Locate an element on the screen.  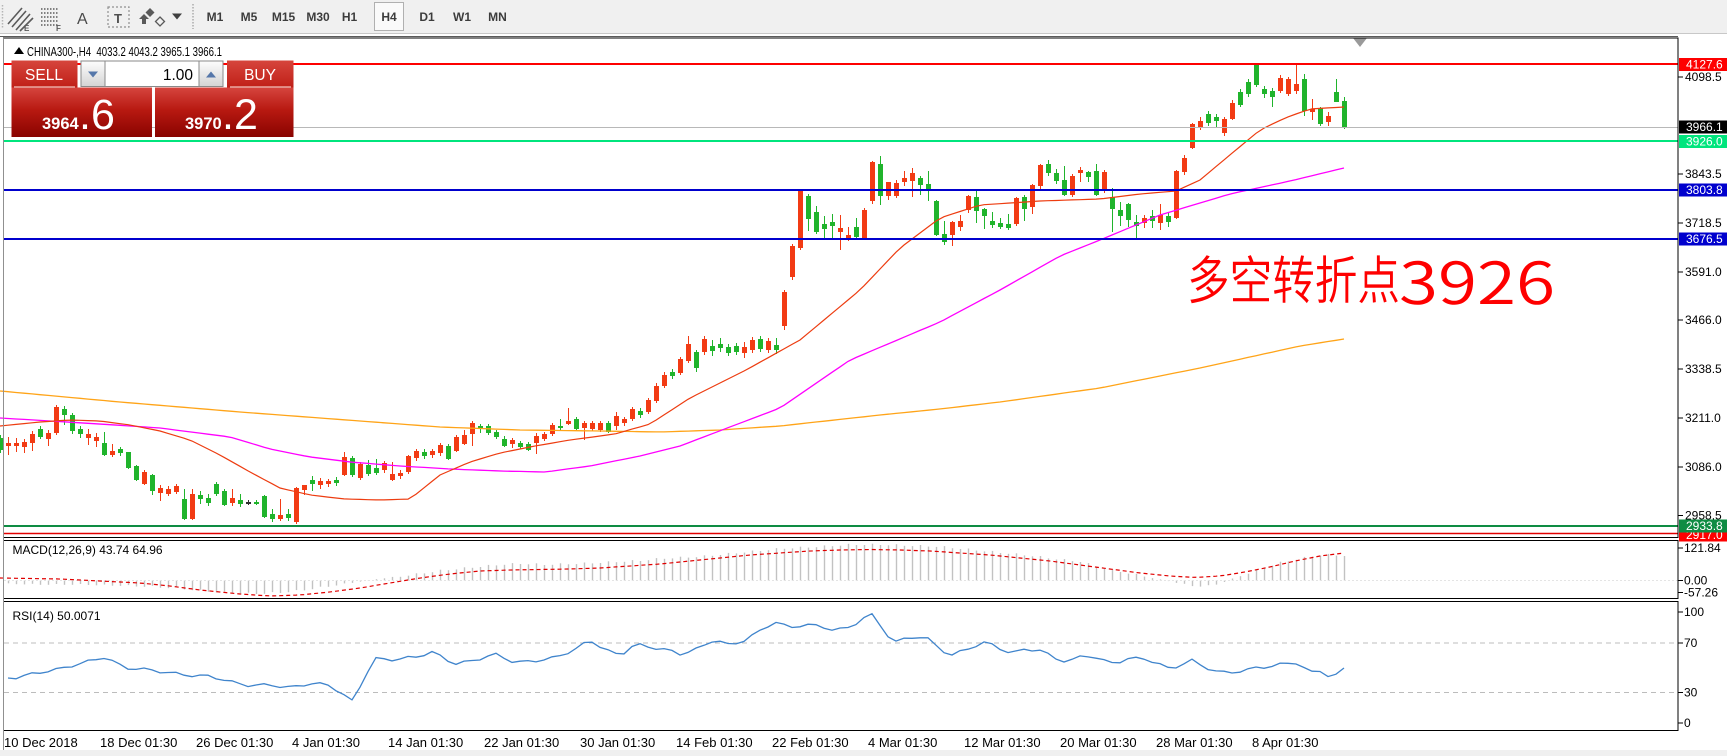
svg-text: F is located at coordinates (58, 28).